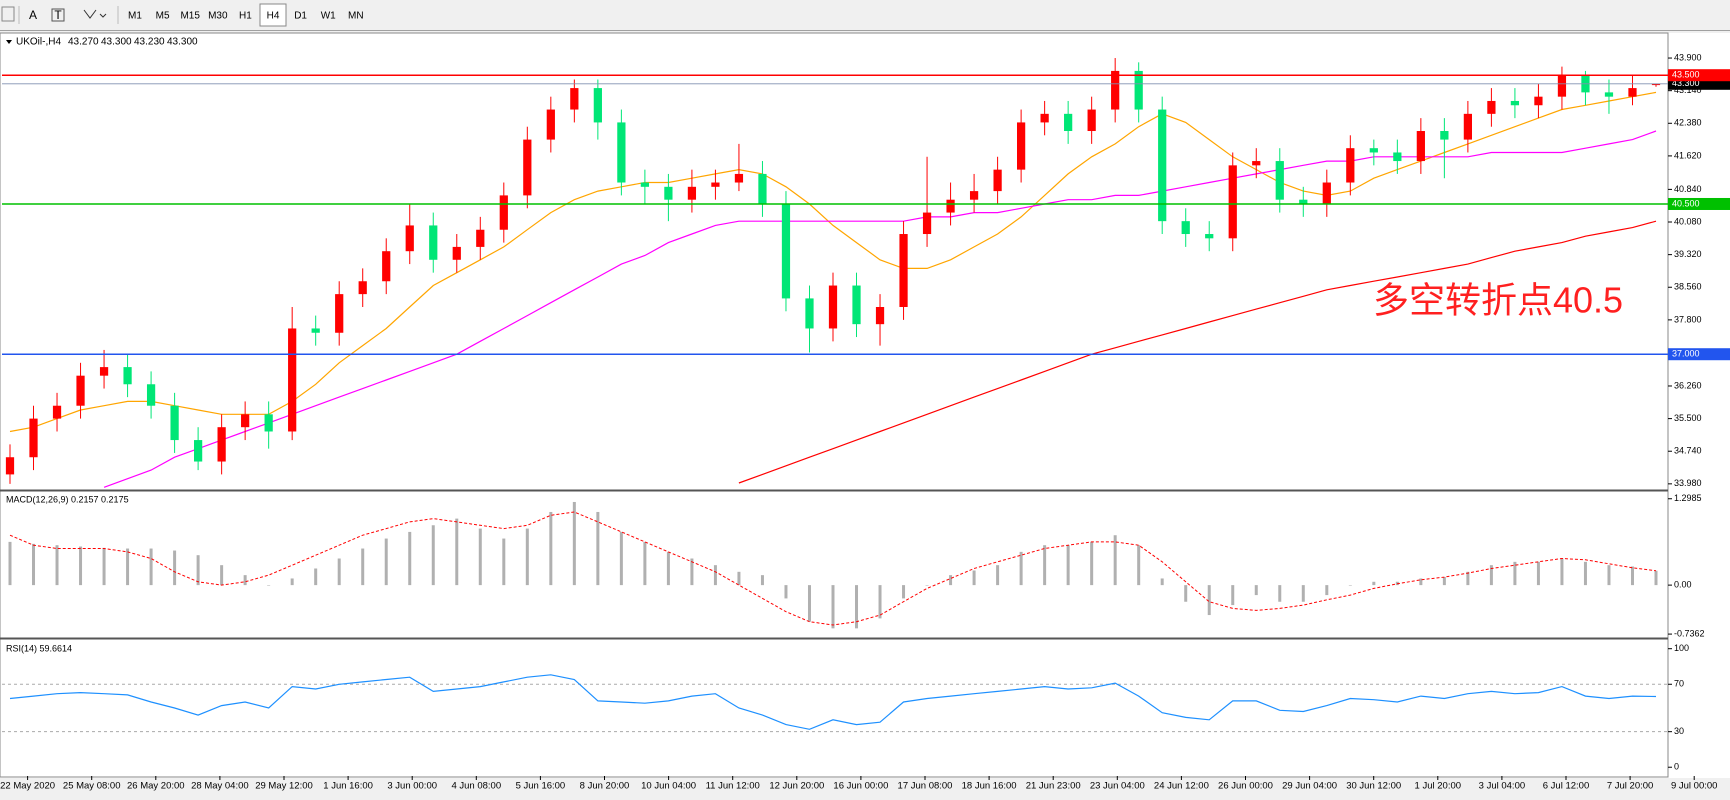  I want to click on timeframe-button: MN, so click(356, 16).